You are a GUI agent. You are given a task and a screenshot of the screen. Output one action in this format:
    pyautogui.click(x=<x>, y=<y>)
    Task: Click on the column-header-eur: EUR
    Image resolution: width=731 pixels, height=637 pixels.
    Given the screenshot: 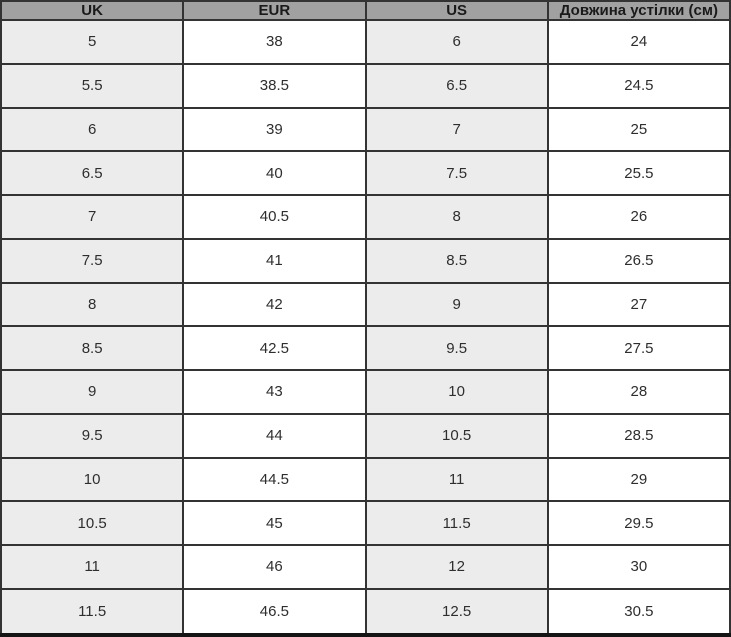 What is the action you would take?
    pyautogui.click(x=274, y=10)
    